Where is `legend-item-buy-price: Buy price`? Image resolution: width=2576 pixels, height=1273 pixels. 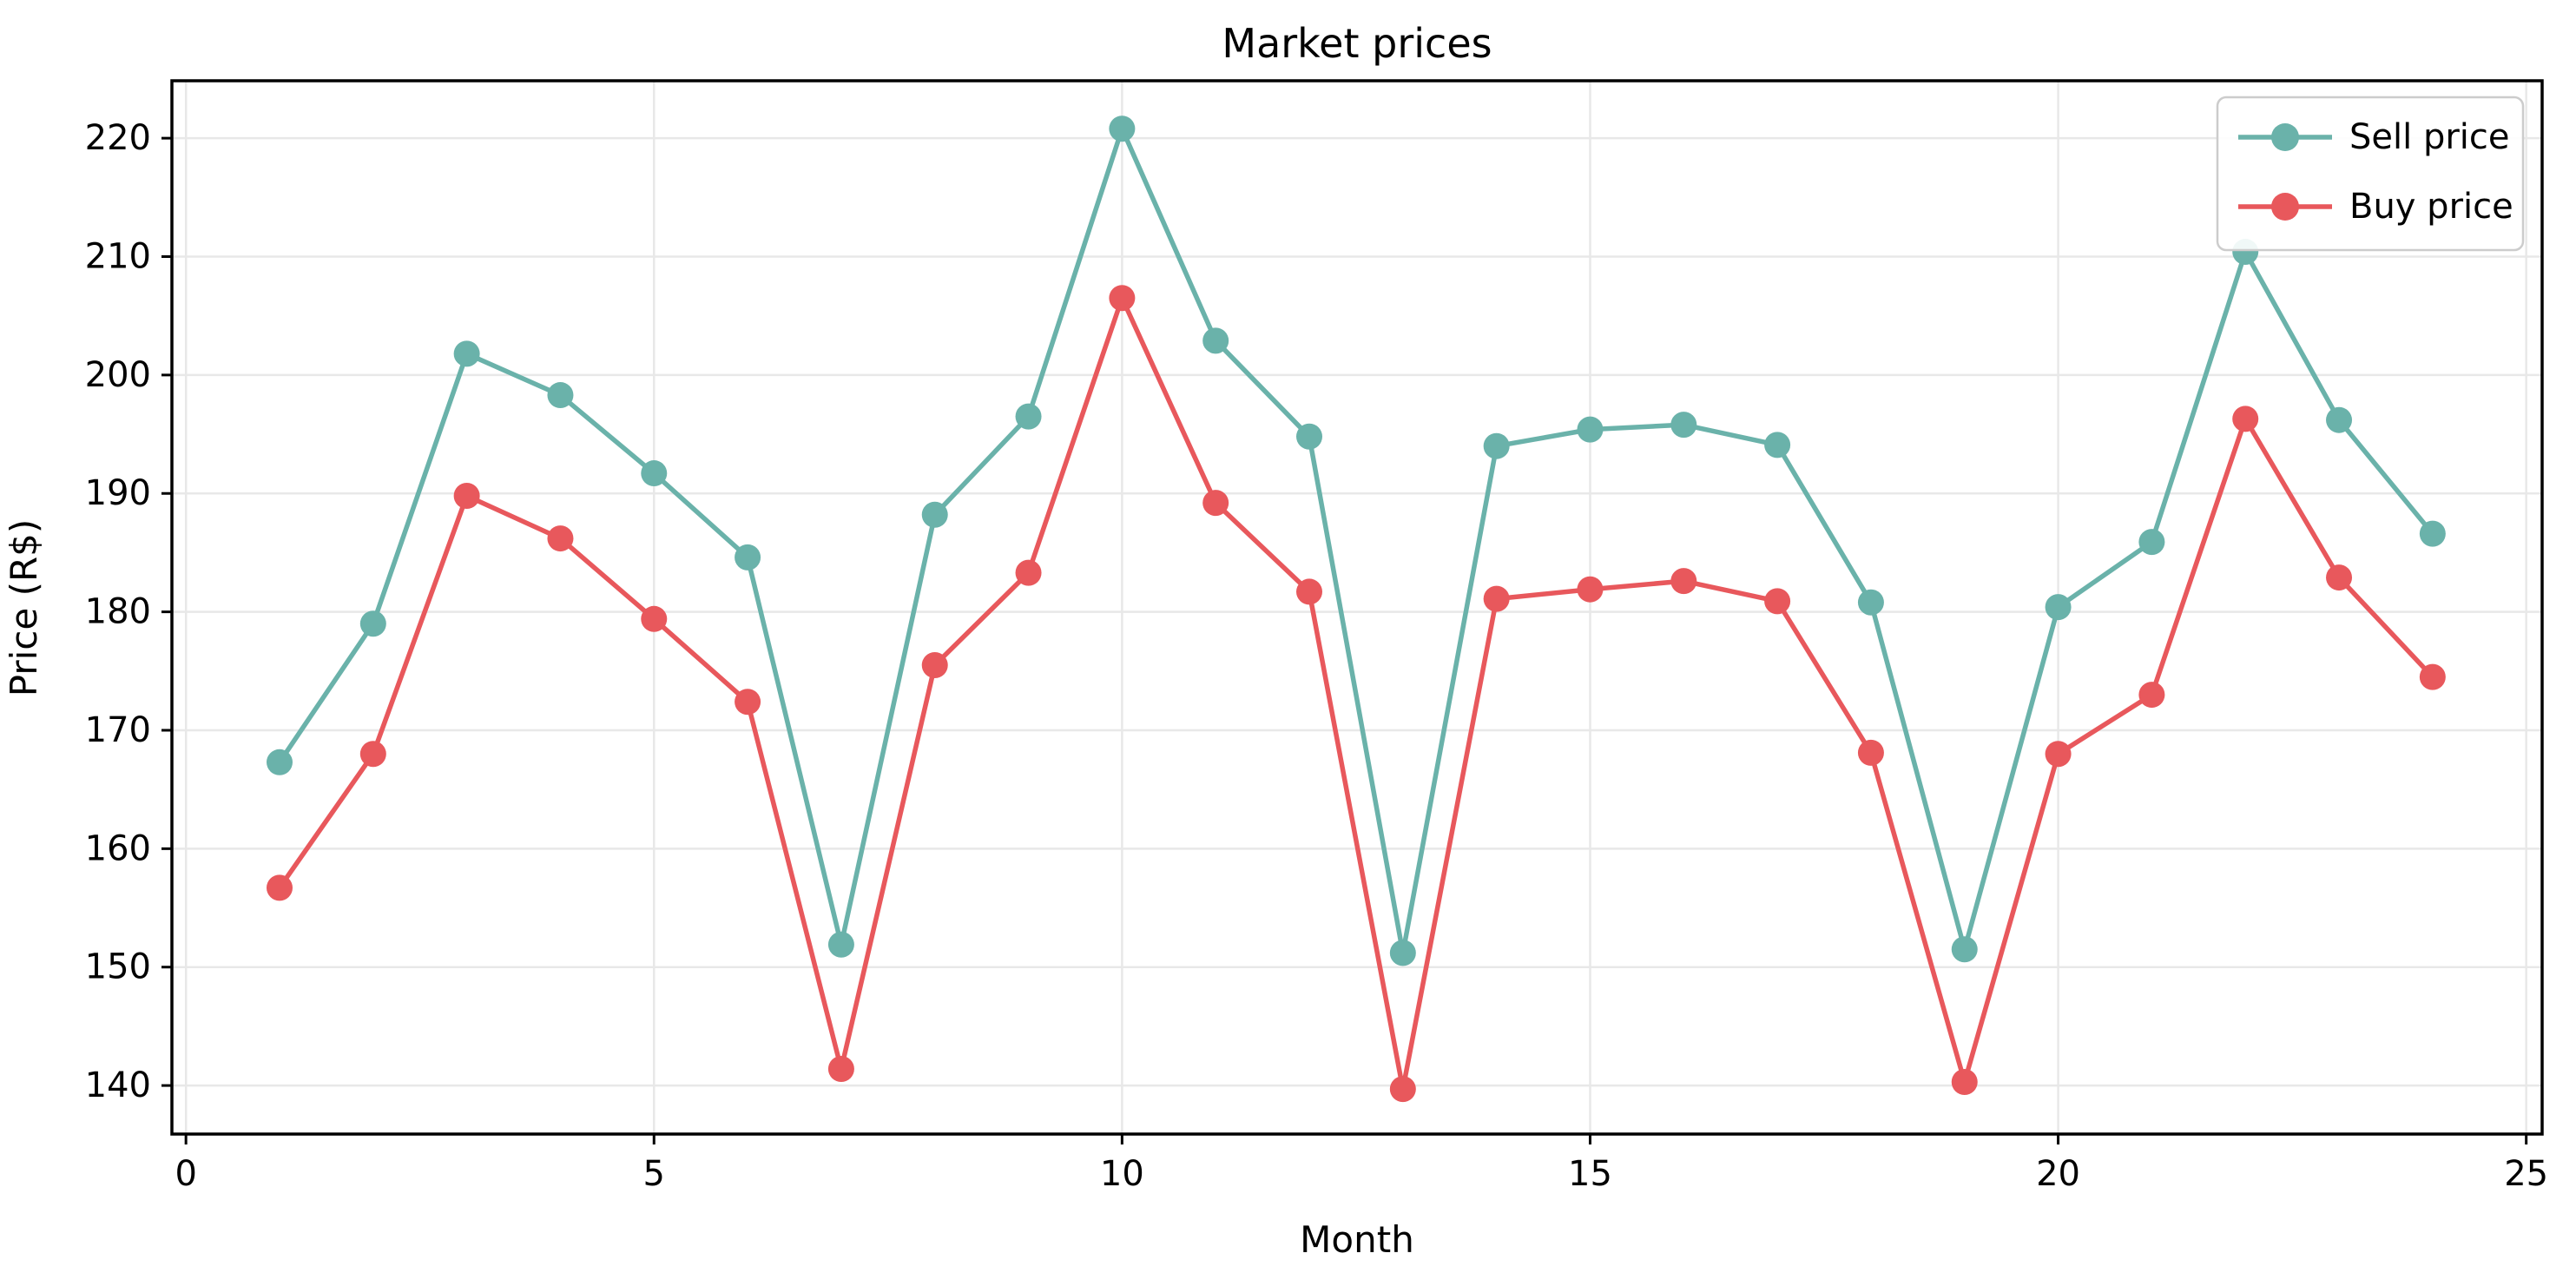 legend-item-buy-price: Buy price is located at coordinates (2375, 207).